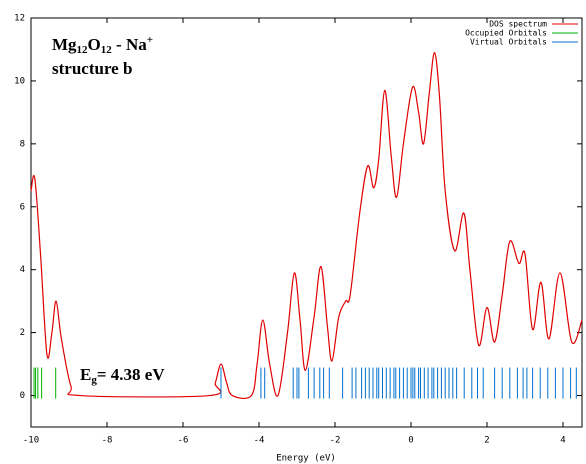 This screenshot has height=464, width=586. What do you see at coordinates (22, 270) in the screenshot?
I see `y-tick-label: 4` at bounding box center [22, 270].